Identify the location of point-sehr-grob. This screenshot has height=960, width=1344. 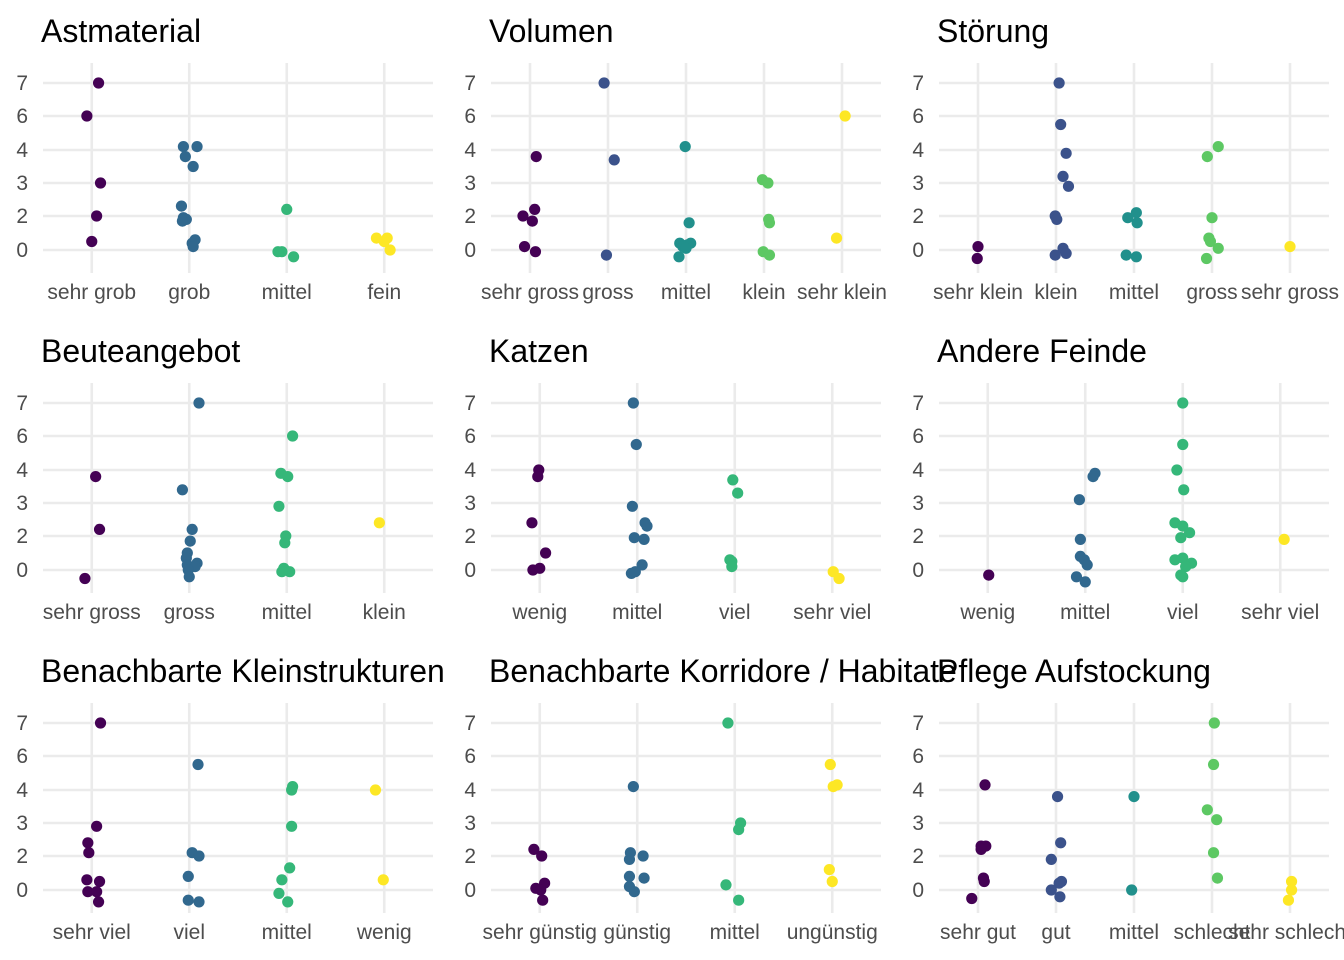
(98, 83).